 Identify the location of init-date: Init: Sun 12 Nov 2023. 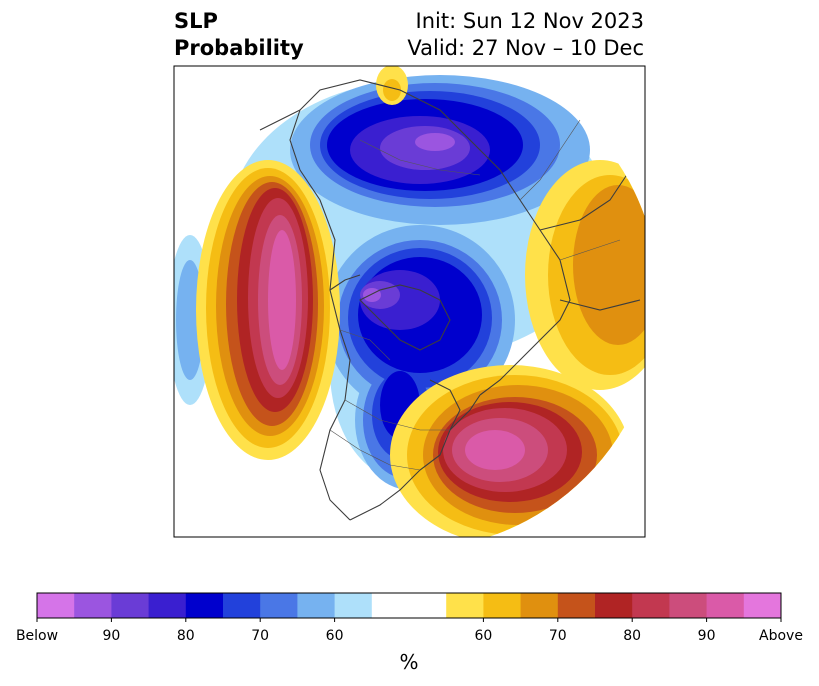
(529, 21).